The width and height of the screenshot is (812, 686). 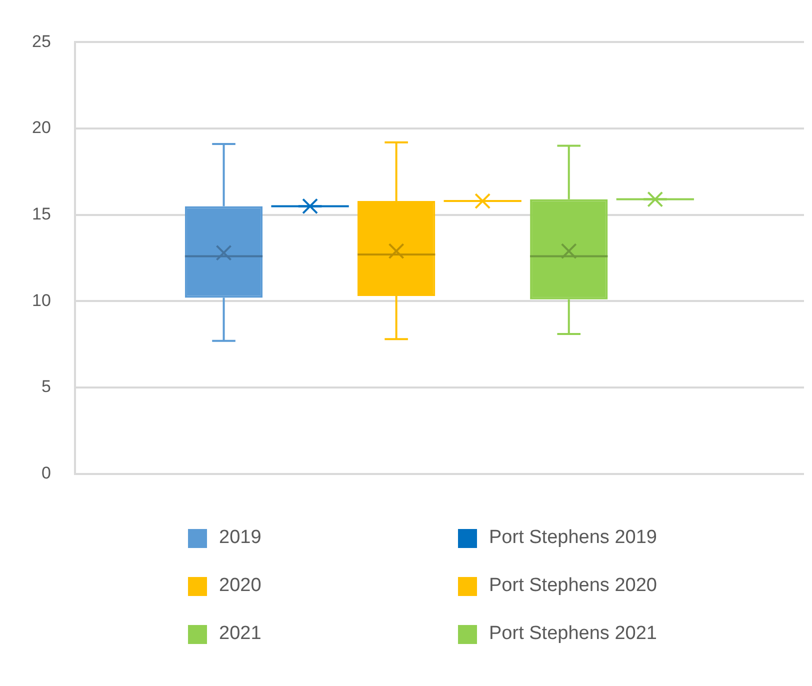 What do you see at coordinates (240, 586) in the screenshot?
I see `legend-label: 2020` at bounding box center [240, 586].